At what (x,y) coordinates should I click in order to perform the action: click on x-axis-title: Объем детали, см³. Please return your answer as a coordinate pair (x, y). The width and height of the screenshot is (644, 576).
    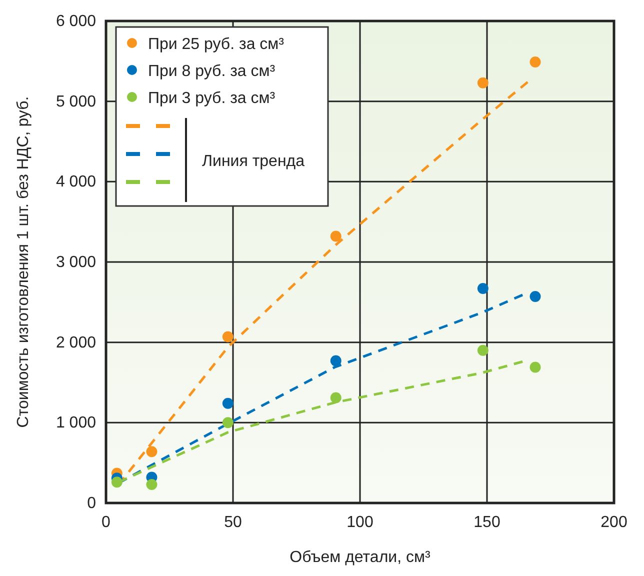
    Looking at the image, I should click on (360, 557).